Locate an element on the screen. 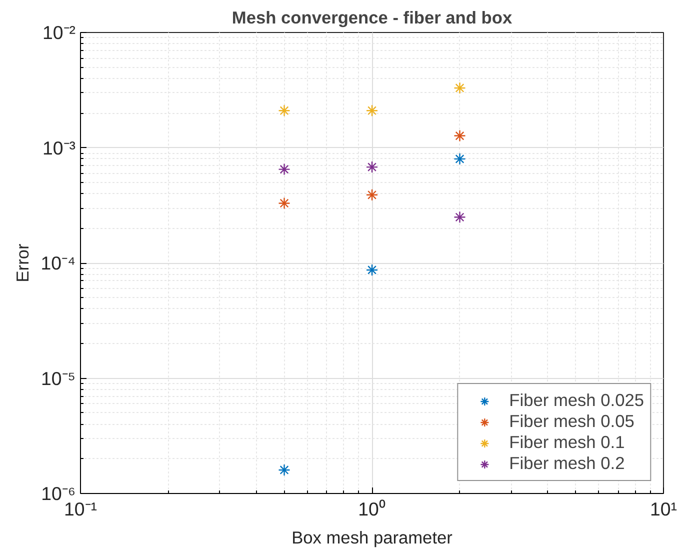 The image size is (683, 550). y-axis-title: Error is located at coordinates (22, 263).